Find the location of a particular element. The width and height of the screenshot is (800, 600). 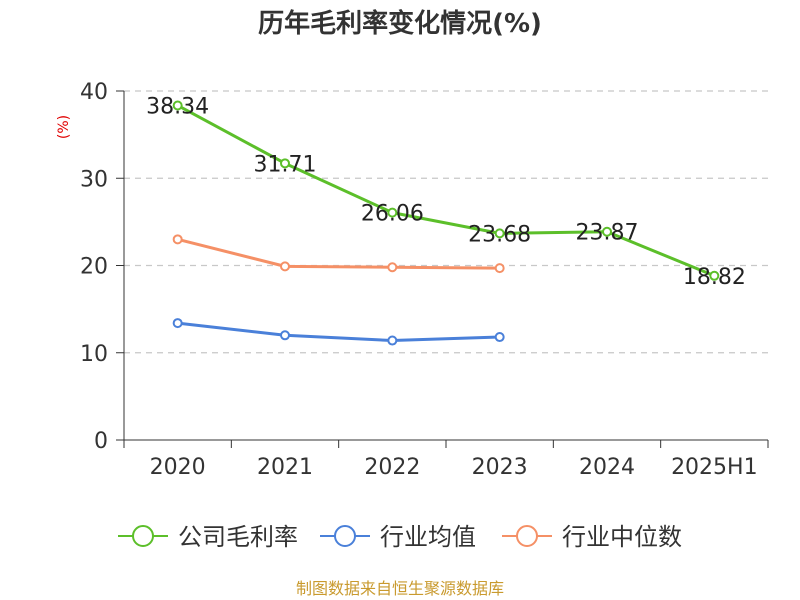

legend-item-company: 公司毛利率 is located at coordinates (208, 537).